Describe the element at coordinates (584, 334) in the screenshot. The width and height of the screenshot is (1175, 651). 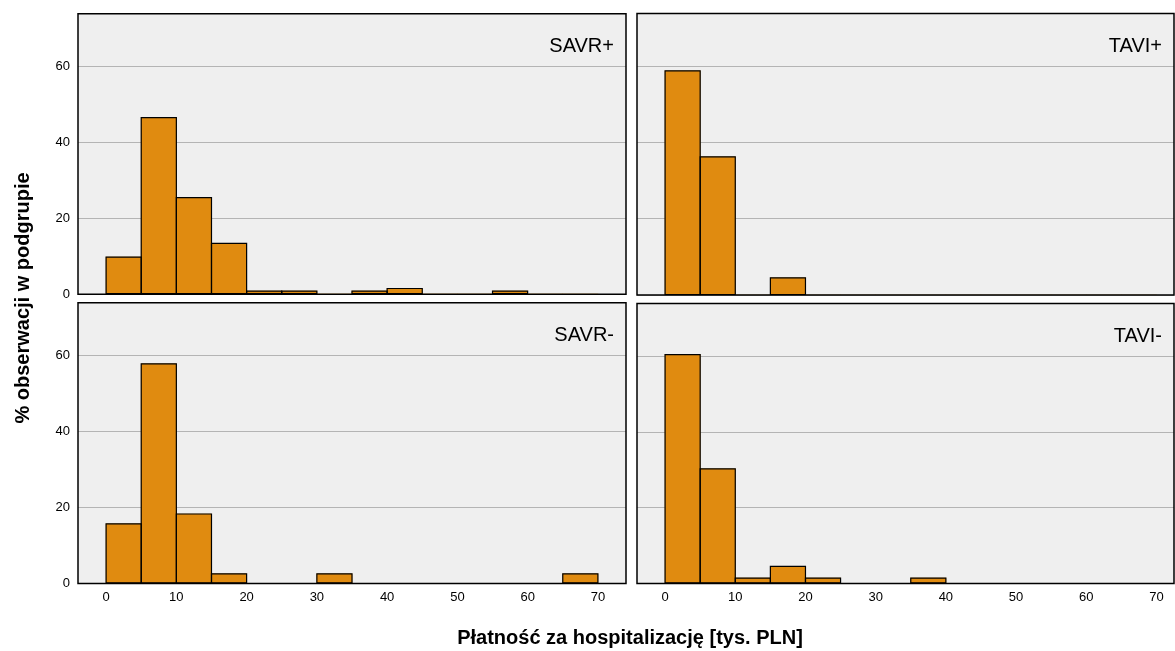
I see `text: SAVR-` at that location.